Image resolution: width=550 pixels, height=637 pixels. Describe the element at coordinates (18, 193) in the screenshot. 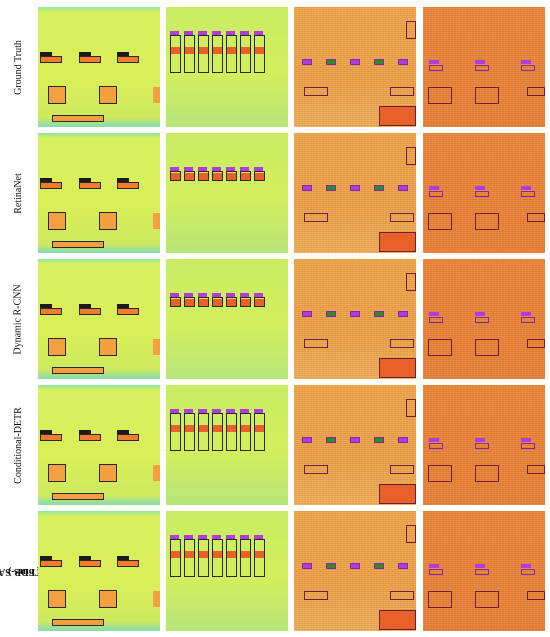

I see `row-label-text: RetinaNet` at that location.